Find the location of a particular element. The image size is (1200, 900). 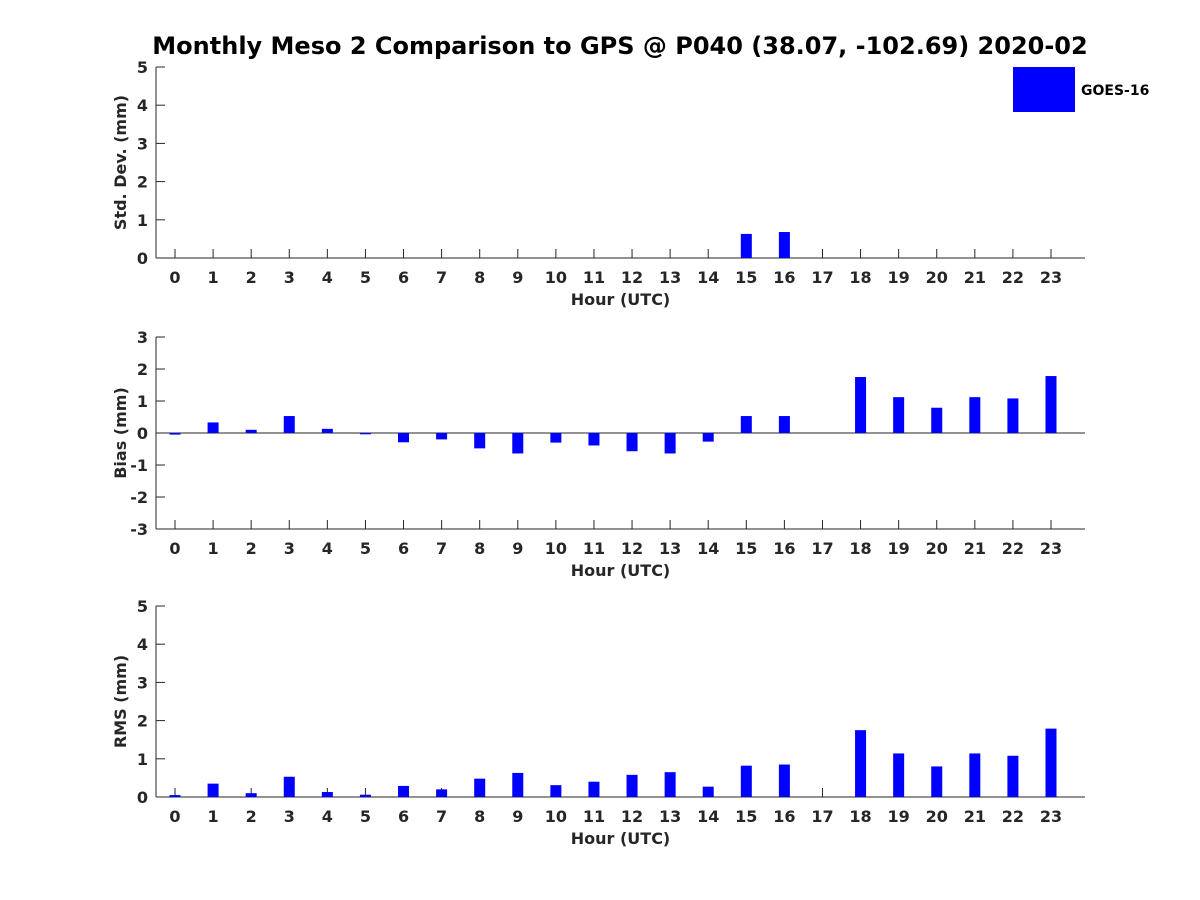

x-tick-label: 11 is located at coordinates (594, 277).